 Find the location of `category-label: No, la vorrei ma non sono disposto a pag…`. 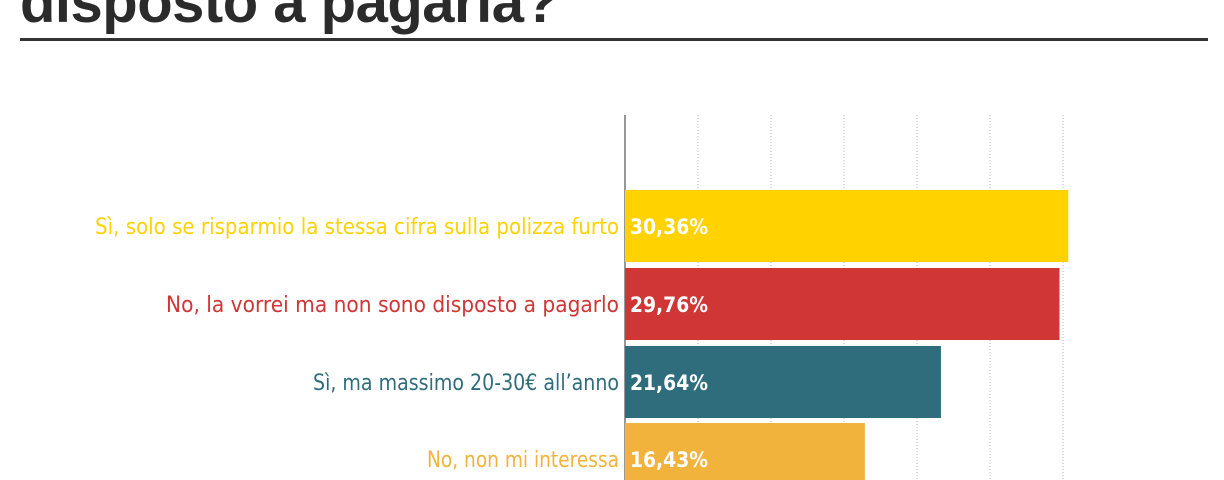

category-label: No, la vorrei ma non sono disposto a pag… is located at coordinates (392, 305).